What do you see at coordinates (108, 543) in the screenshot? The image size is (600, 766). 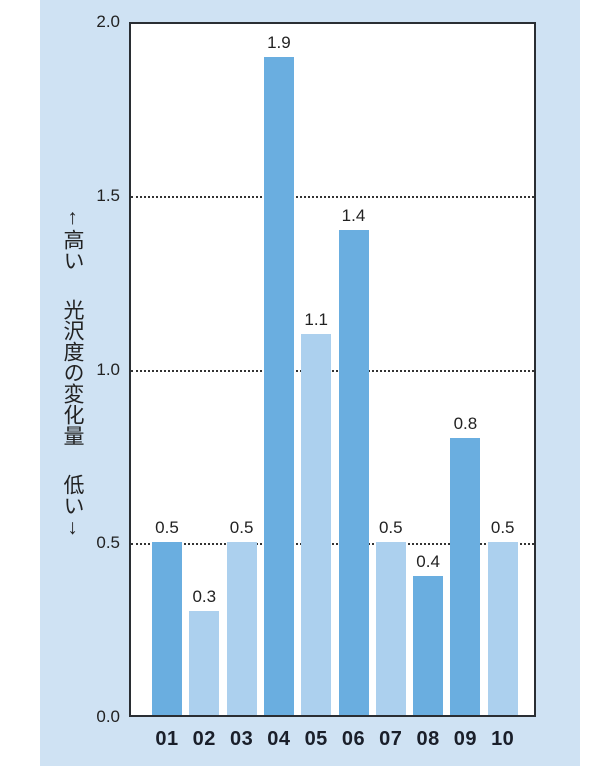 I see `y-tick-label: 0.5` at bounding box center [108, 543].